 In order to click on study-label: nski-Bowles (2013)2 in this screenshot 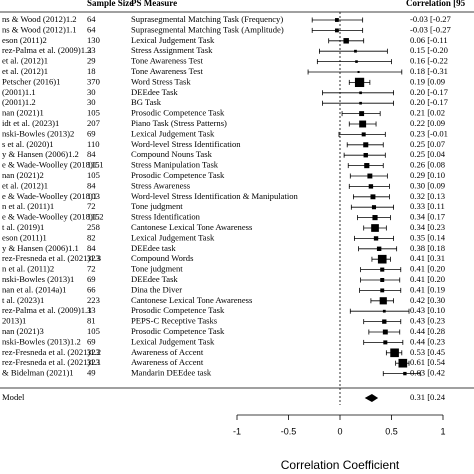, I will do `click(38, 133)`.